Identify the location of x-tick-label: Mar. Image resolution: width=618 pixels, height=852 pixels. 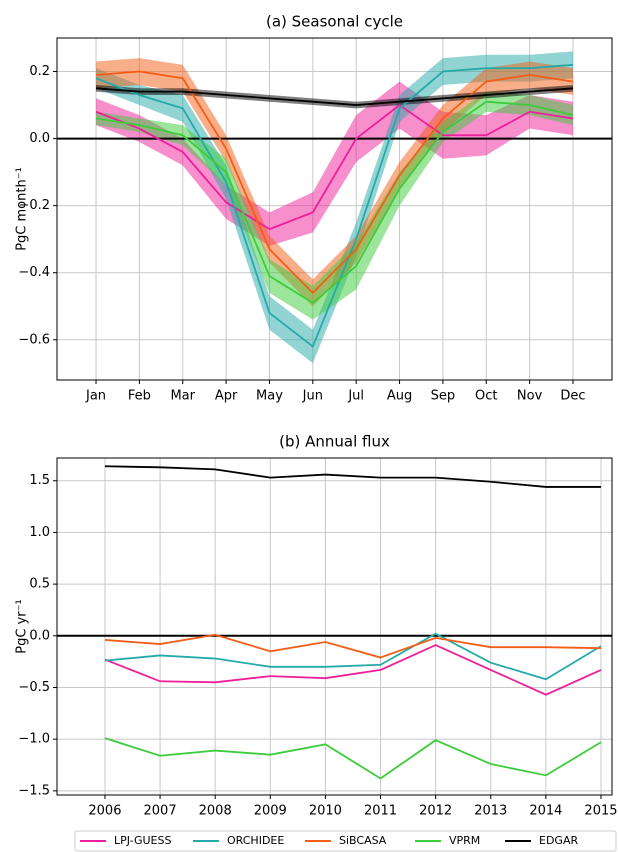
(182, 396).